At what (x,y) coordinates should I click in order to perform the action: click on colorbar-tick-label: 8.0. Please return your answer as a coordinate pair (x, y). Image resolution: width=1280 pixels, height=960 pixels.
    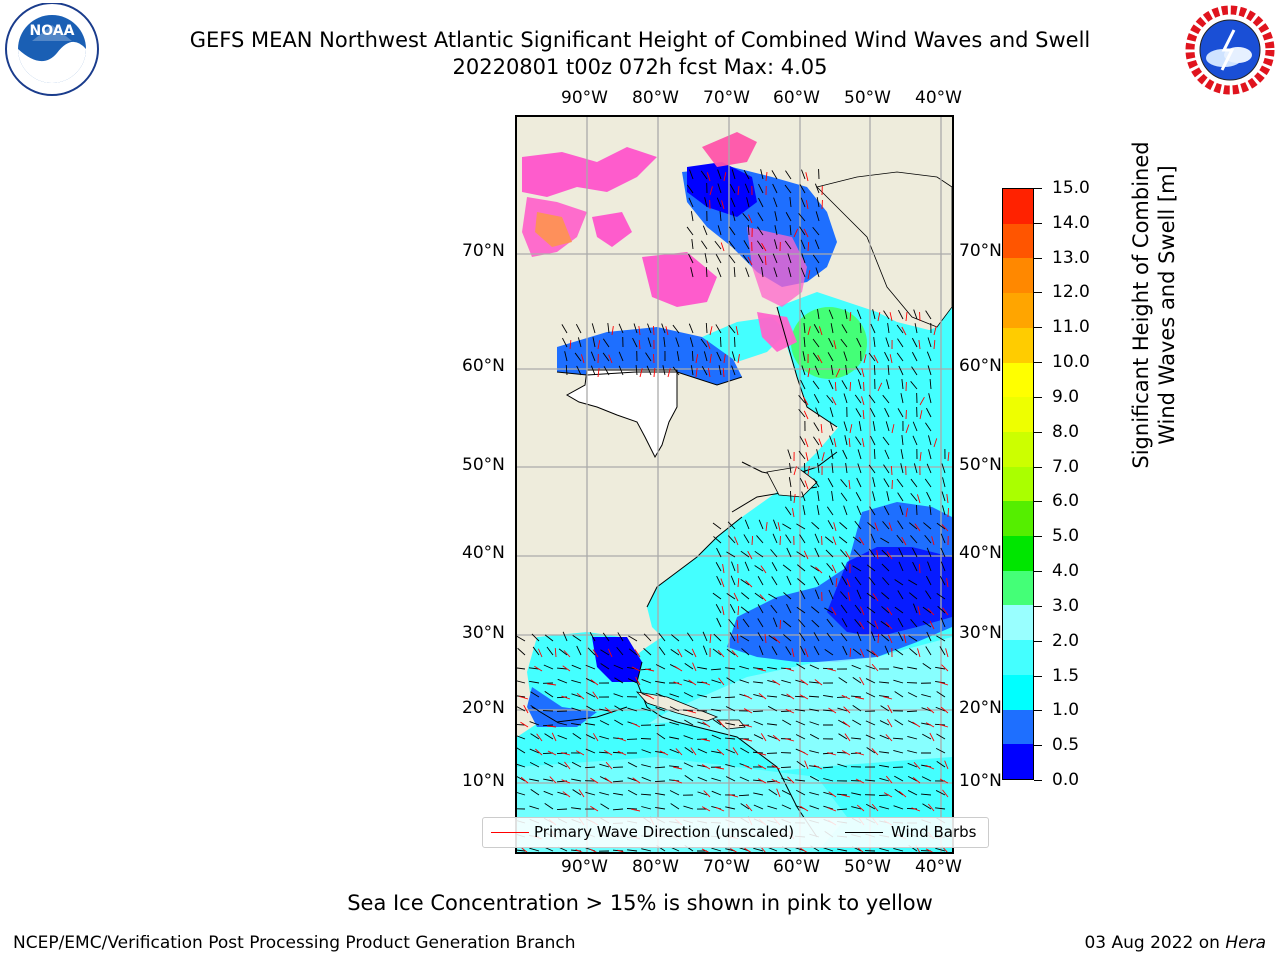
    Looking at the image, I should click on (1066, 431).